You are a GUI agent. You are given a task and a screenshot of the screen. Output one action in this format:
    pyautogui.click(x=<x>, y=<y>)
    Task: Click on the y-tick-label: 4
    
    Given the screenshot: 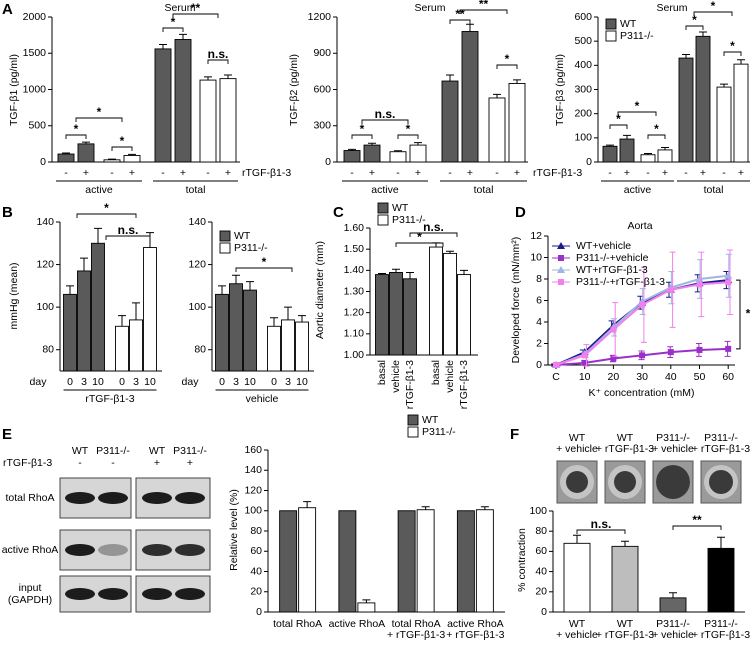 What is the action you would take?
    pyautogui.click(x=539, y=322)
    